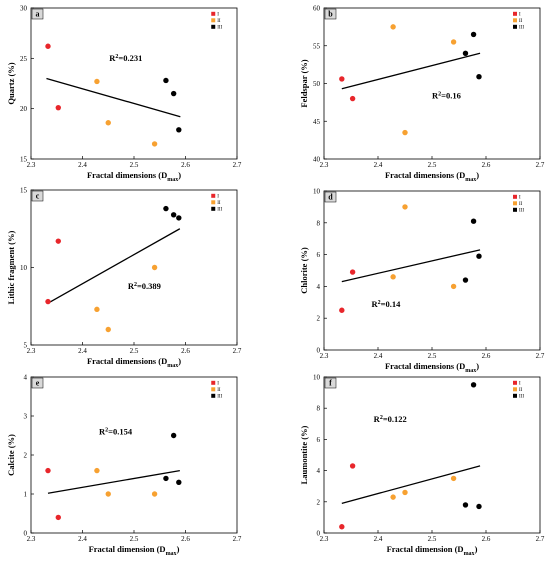  What do you see at coordinates (130, 58) in the screenshot?
I see `r-squared-value: =0.231` at bounding box center [130, 58].